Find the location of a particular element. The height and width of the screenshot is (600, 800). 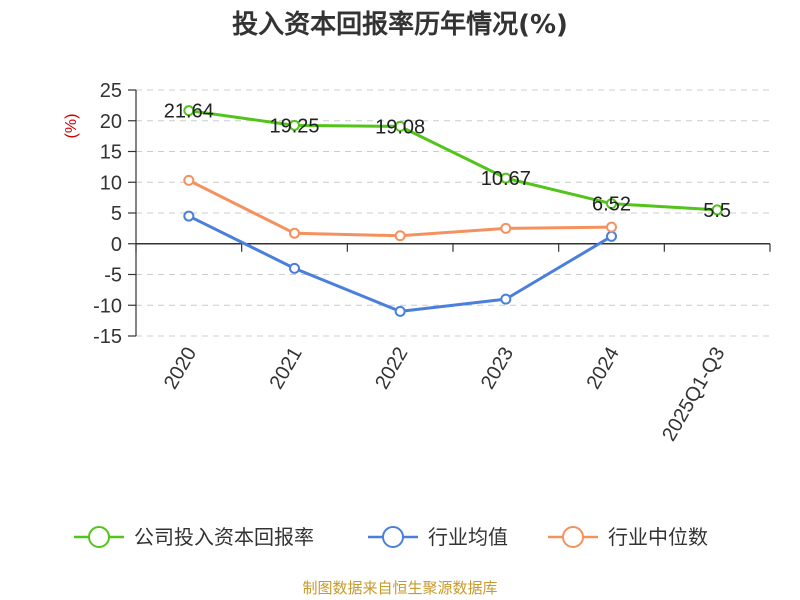

legend-item-1: 行业均值 is located at coordinates (438, 537).